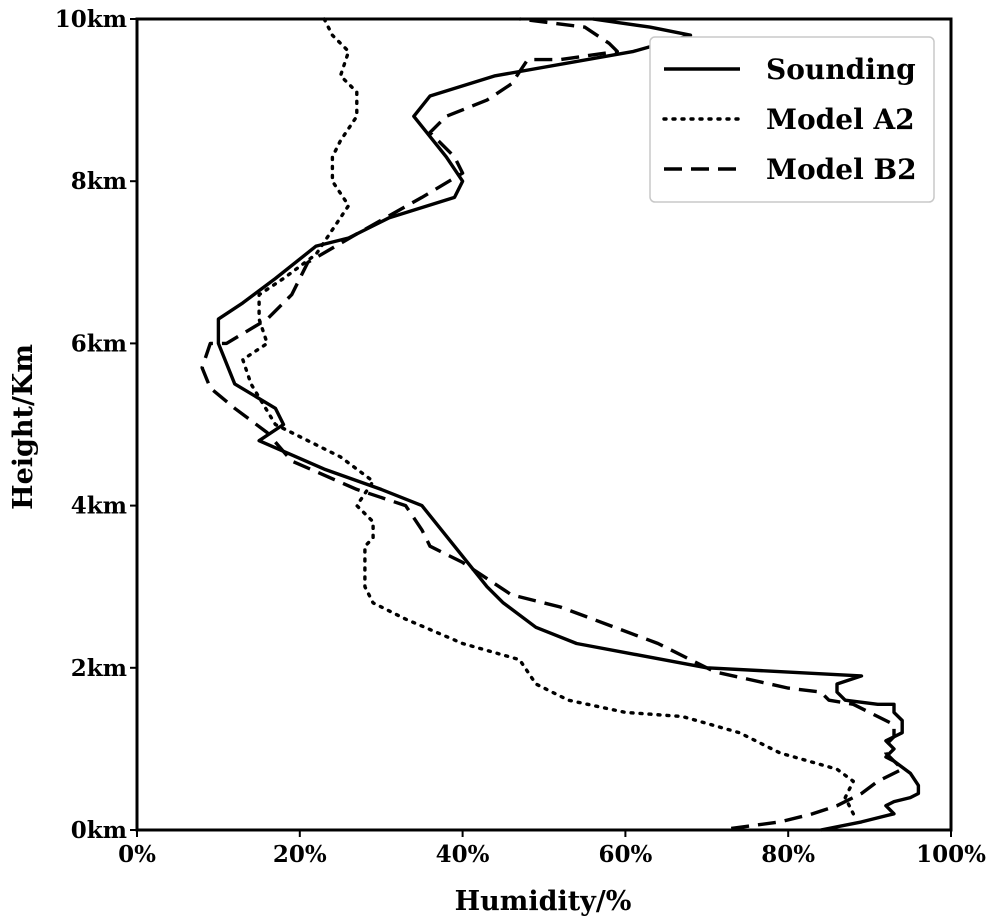 This screenshot has width=996, height=924. Describe the element at coordinates (99, 668) in the screenshot. I see `y-tick-label: 2km` at that location.